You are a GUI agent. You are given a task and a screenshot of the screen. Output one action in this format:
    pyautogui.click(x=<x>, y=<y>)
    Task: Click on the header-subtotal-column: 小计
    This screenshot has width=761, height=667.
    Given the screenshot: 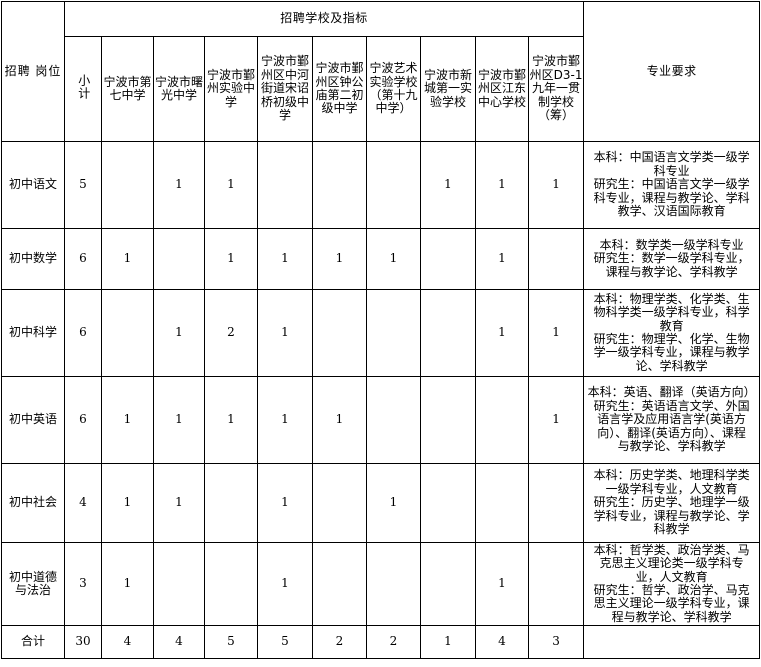 What is the action you would take?
    pyautogui.click(x=83, y=89)
    